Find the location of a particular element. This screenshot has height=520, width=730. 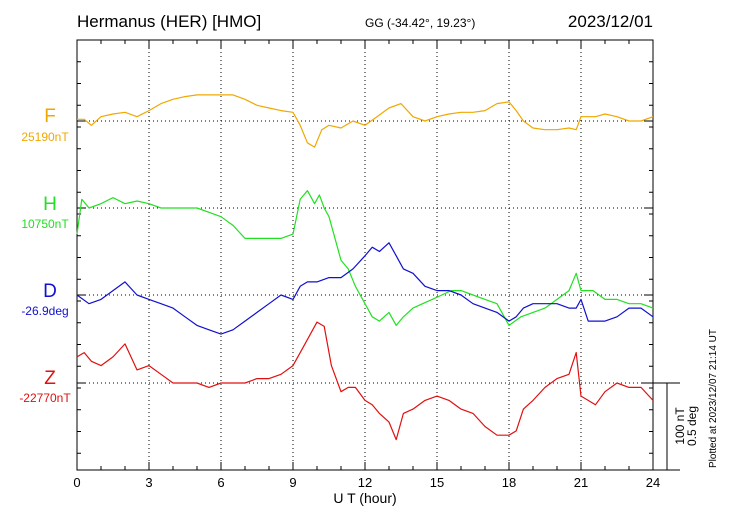

station-coords: GG (-34.42°, 19.23°) is located at coordinates (420, 23).